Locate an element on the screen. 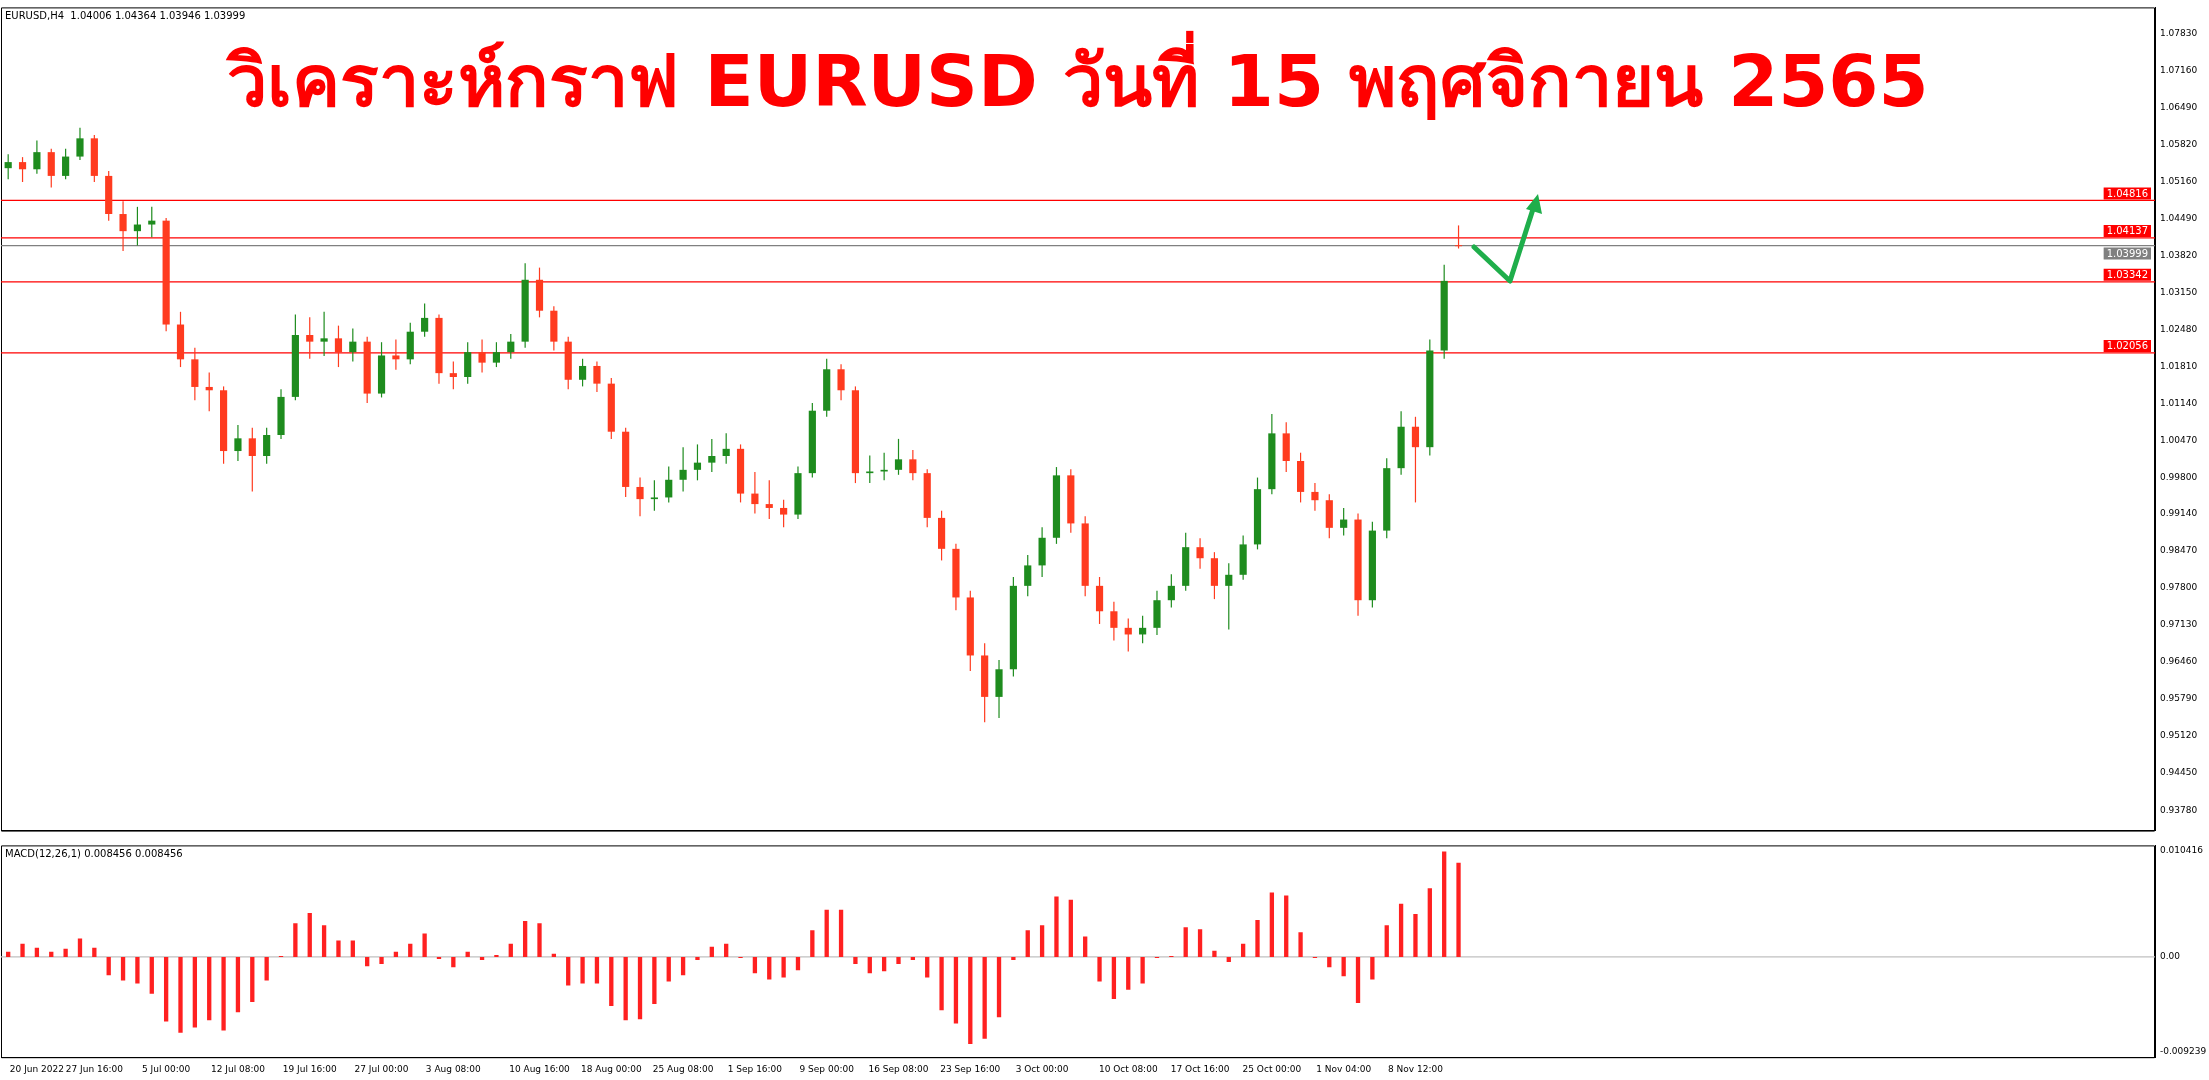  x-tick-label: 12 Jul 08:00 is located at coordinates (238, 1068).